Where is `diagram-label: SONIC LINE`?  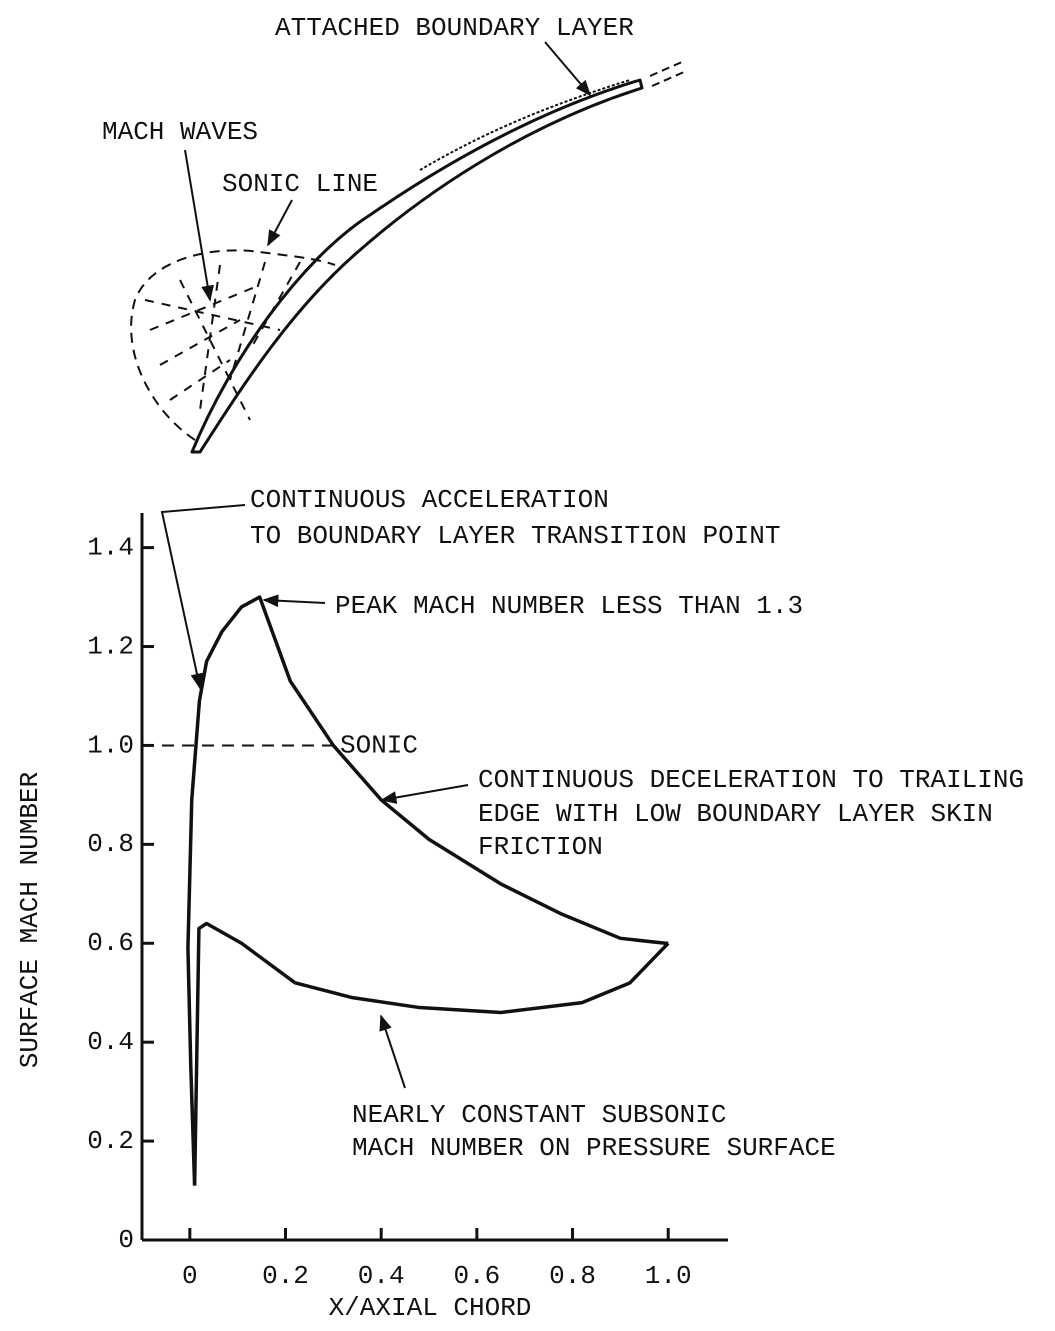
diagram-label: SONIC LINE is located at coordinates (300, 184).